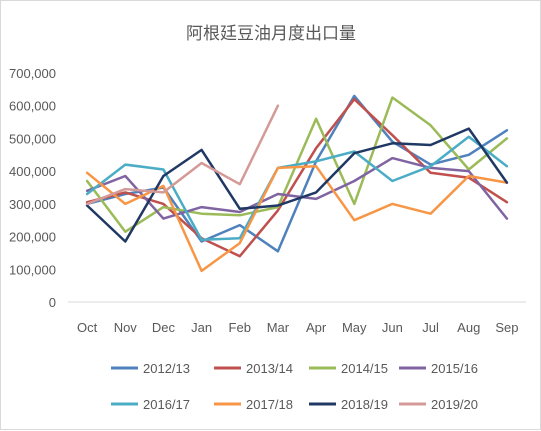 Image resolution: width=541 pixels, height=431 pixels. Describe the element at coordinates (454, 368) in the screenshot. I see `legend-label: 2015/16` at that location.